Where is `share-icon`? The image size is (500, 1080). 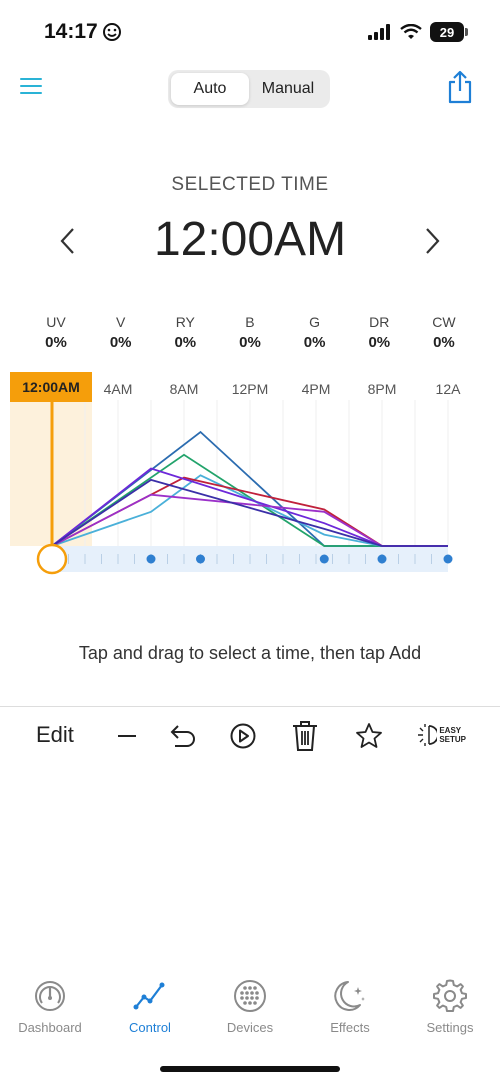 share-icon is located at coordinates (460, 87).